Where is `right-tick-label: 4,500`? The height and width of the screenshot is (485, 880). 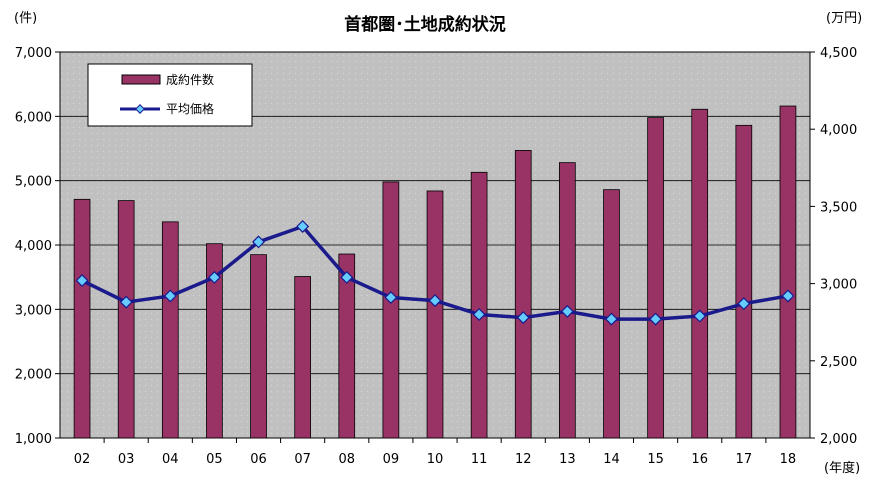 right-tick-label: 4,500 is located at coordinates (838, 53).